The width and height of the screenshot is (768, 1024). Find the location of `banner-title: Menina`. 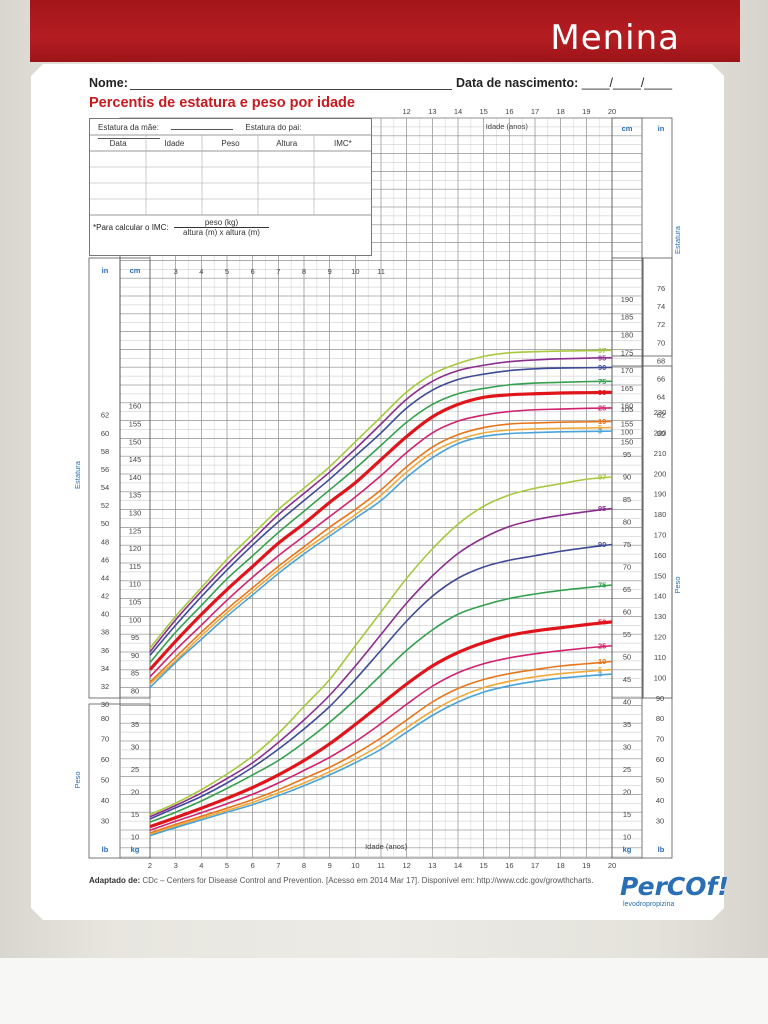

banner-title: Menina is located at coordinates (615, 38).